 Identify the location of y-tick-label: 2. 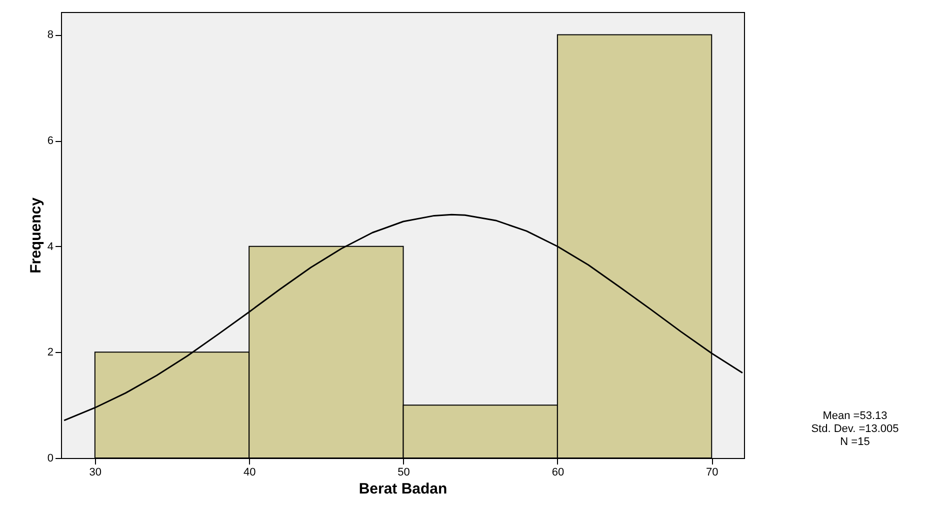
(50, 352).